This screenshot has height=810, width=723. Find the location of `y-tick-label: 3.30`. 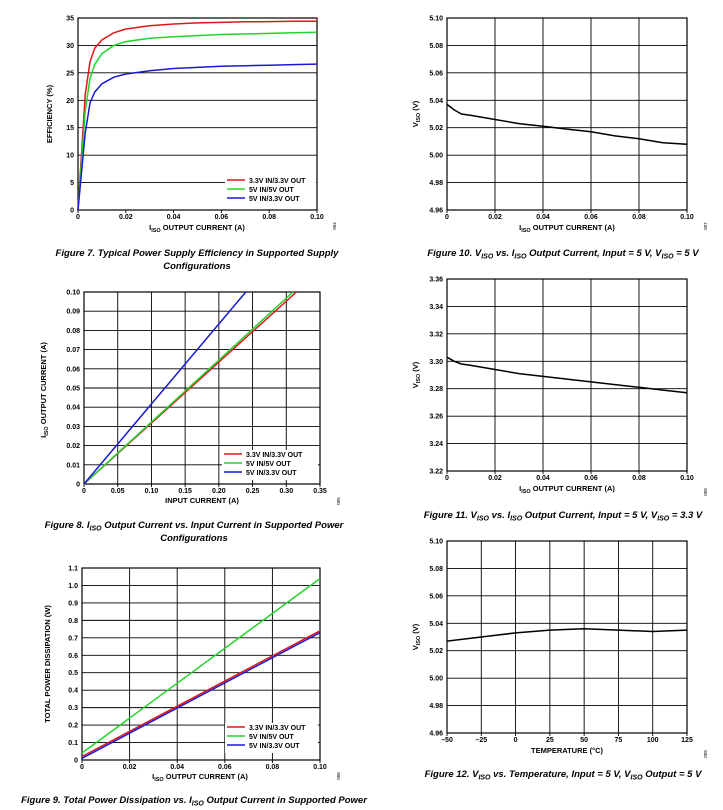

y-tick-label: 3.30 is located at coordinates (436, 362).